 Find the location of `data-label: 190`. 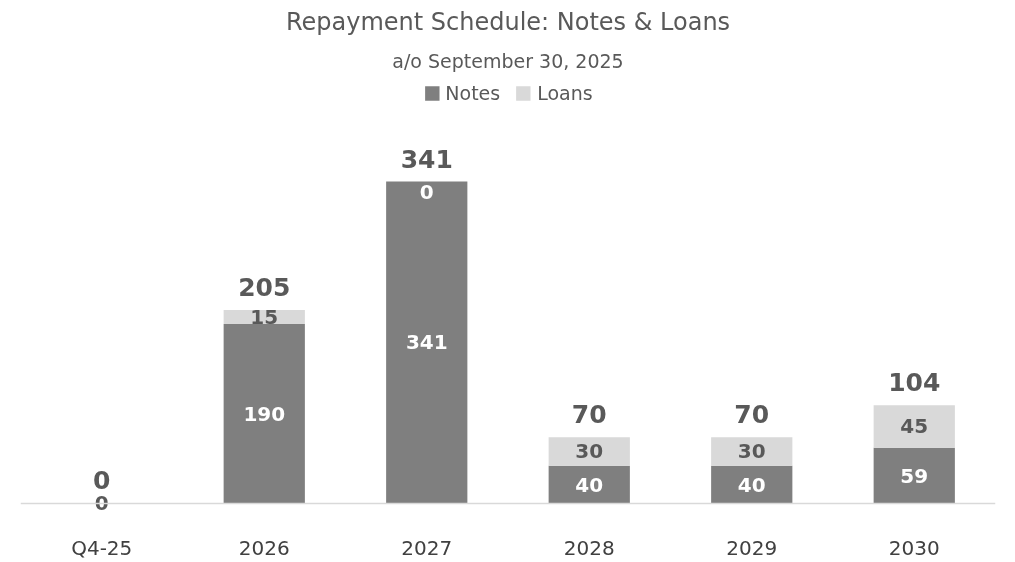

data-label: 190 is located at coordinates (264, 413).